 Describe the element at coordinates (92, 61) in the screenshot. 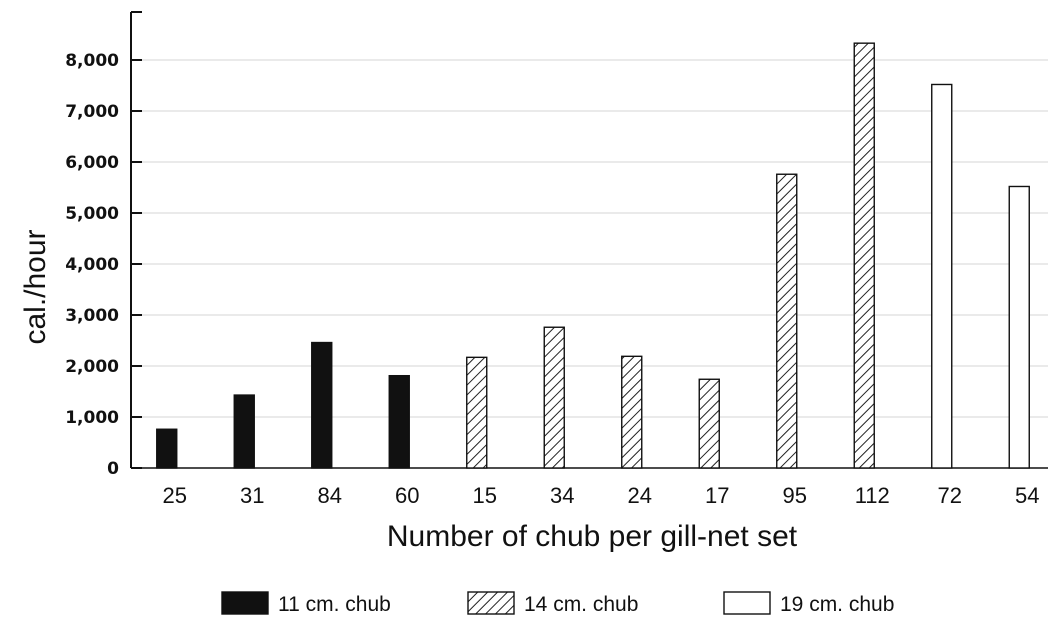

I see `y-tick-label: 8,000` at that location.